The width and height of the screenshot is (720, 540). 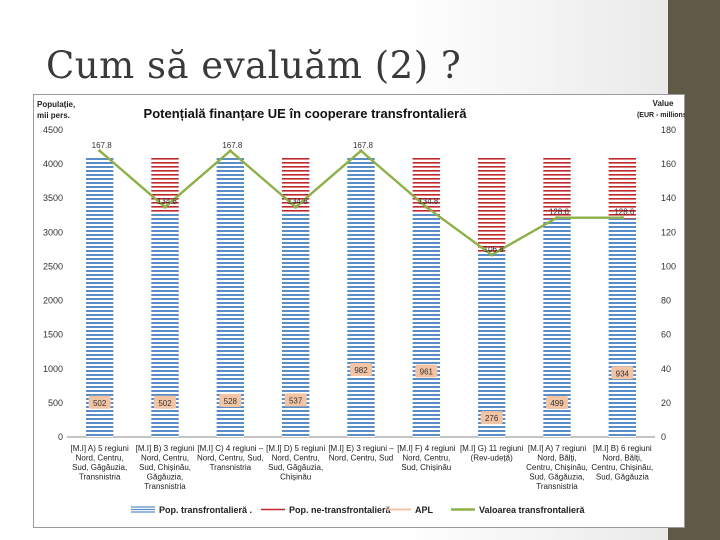 What do you see at coordinates (557, 458) in the screenshot?
I see `x-category-label-line: Nord, Bălți,` at bounding box center [557, 458].